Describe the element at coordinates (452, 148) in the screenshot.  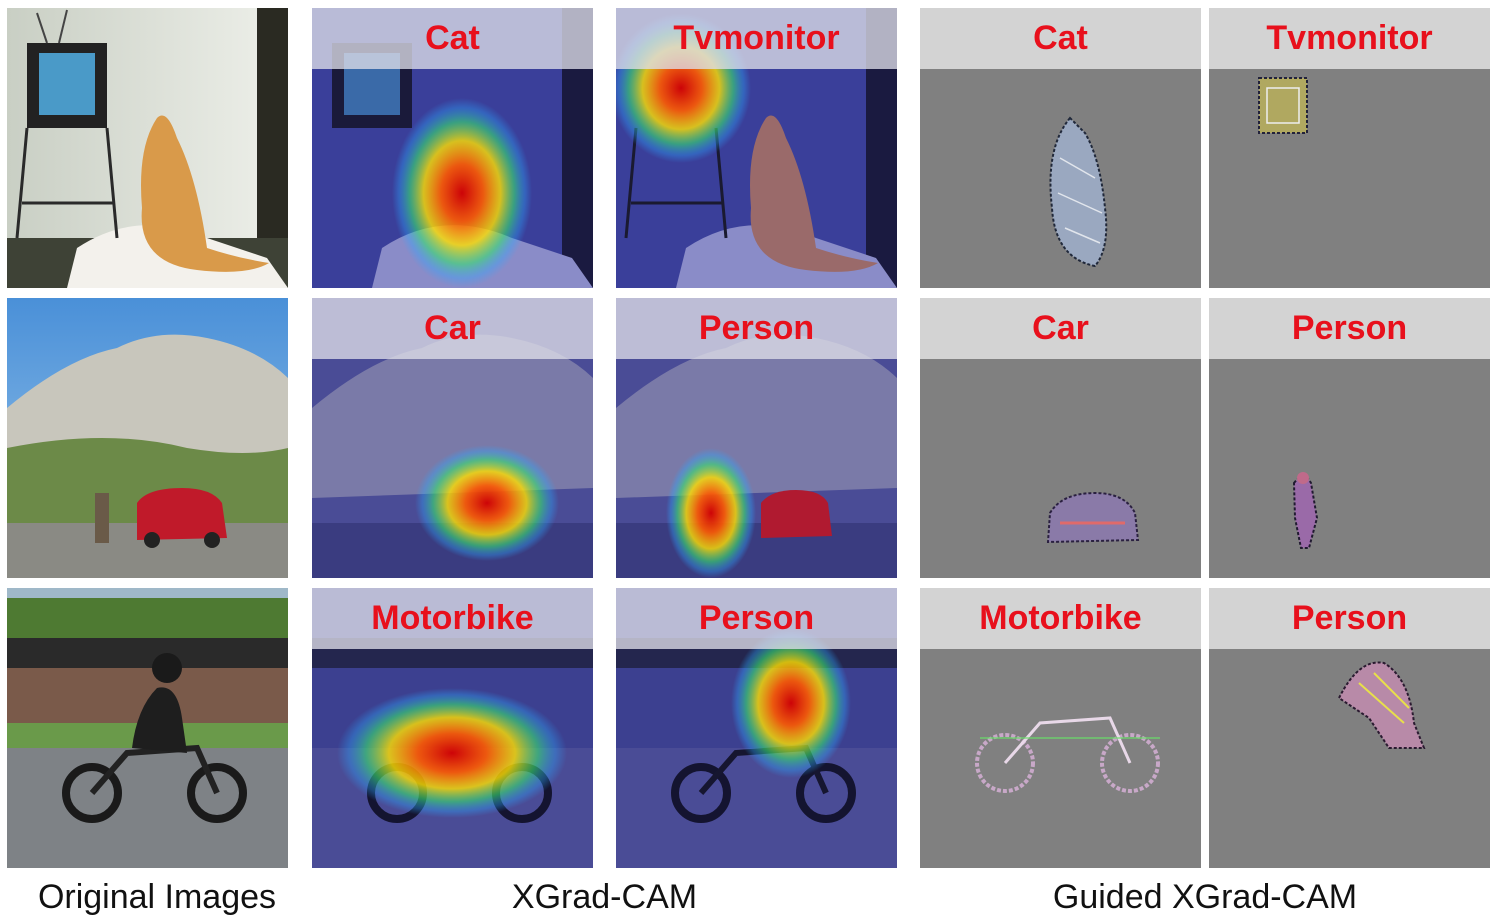
I see `xgradcam-cat: Cat` at that location.